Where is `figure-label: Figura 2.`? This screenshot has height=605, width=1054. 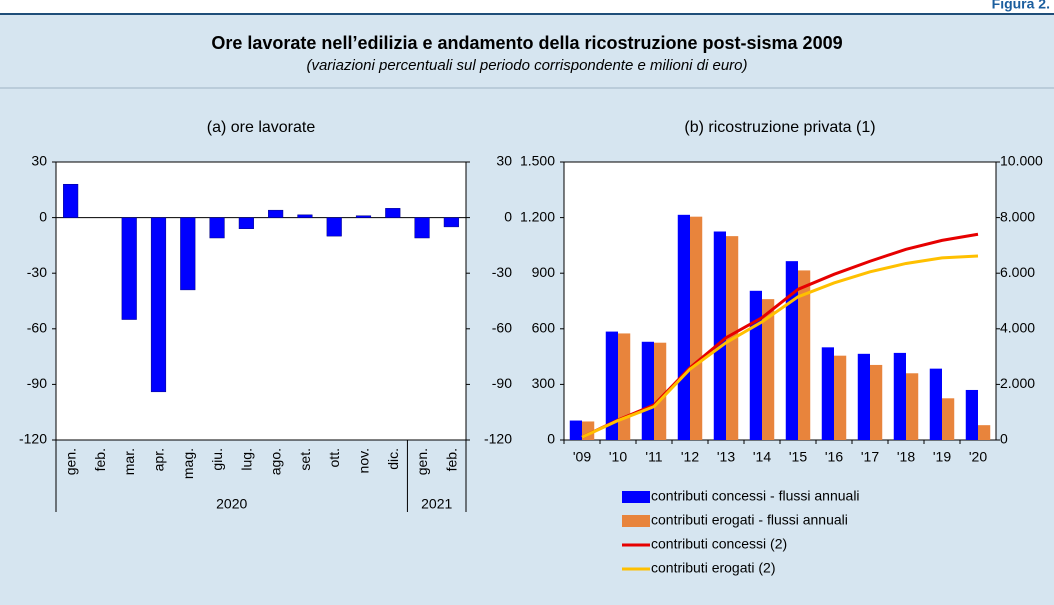
figure-label: Figura 2. is located at coordinates (1021, 6).